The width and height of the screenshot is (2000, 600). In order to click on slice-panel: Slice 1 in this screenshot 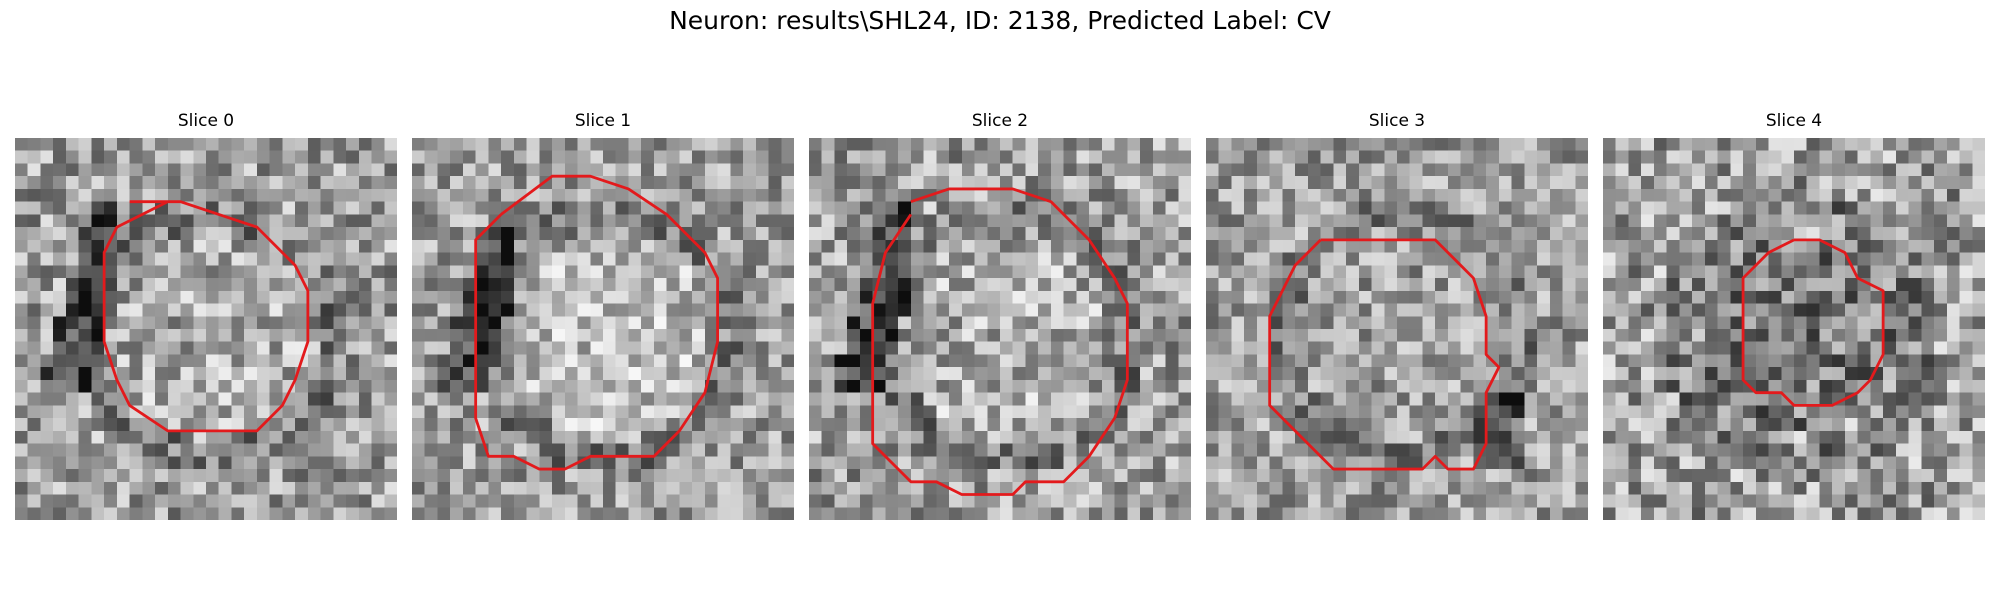, I will do `click(603, 315)`.